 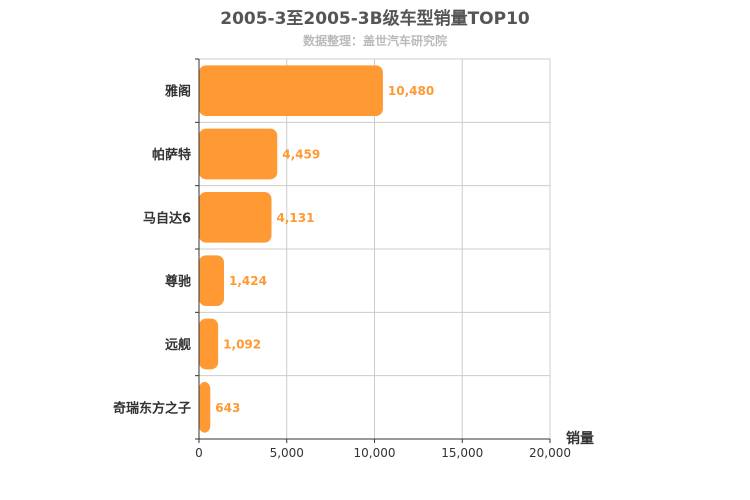 I want to click on data-label: 1,424, so click(x=248, y=281).